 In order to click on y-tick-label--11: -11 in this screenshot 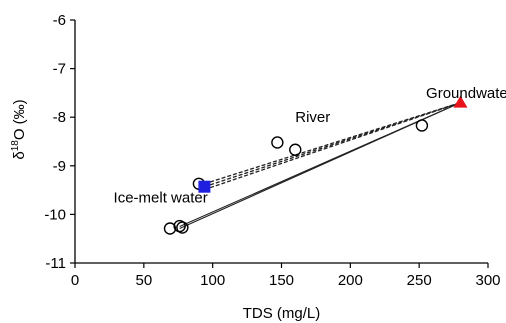, I will do `click(55, 263)`.